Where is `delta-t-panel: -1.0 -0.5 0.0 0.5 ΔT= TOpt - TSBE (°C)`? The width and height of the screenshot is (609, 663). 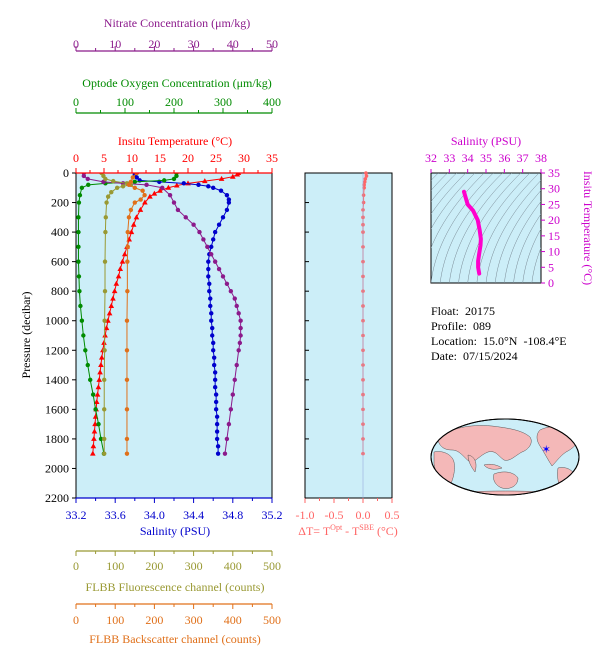 delta-t-panel: -1.0 -0.5 0.0 0.5 ΔT= TOpt - TSBE (°C) is located at coordinates (348, 354).